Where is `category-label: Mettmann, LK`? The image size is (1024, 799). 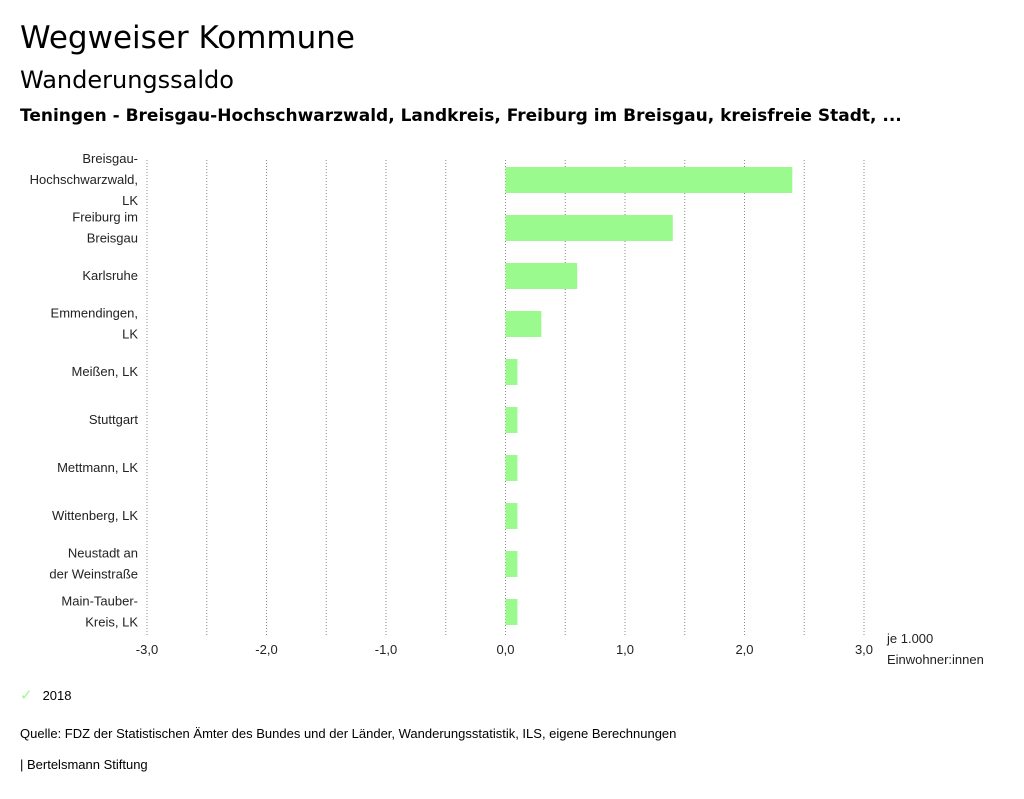
category-label: Mettmann, LK is located at coordinates (97, 467).